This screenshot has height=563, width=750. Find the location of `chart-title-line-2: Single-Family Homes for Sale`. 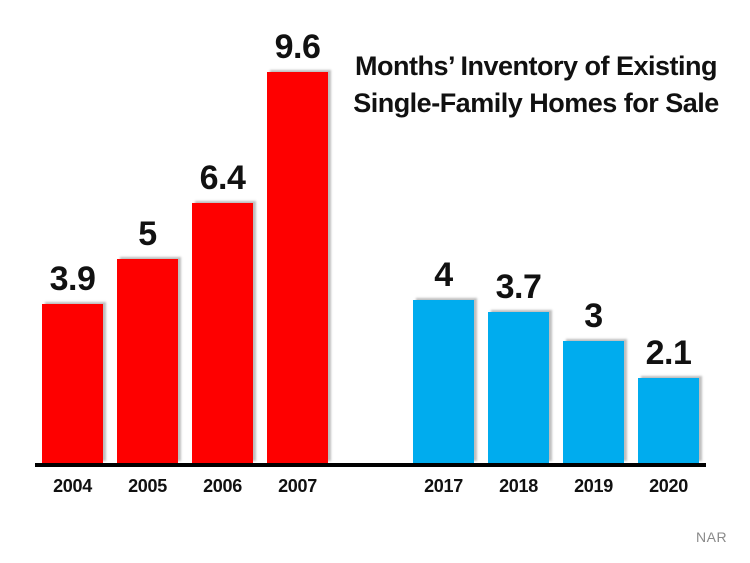

chart-title-line-2: Single-Family Homes for Sale is located at coordinates (536, 103).